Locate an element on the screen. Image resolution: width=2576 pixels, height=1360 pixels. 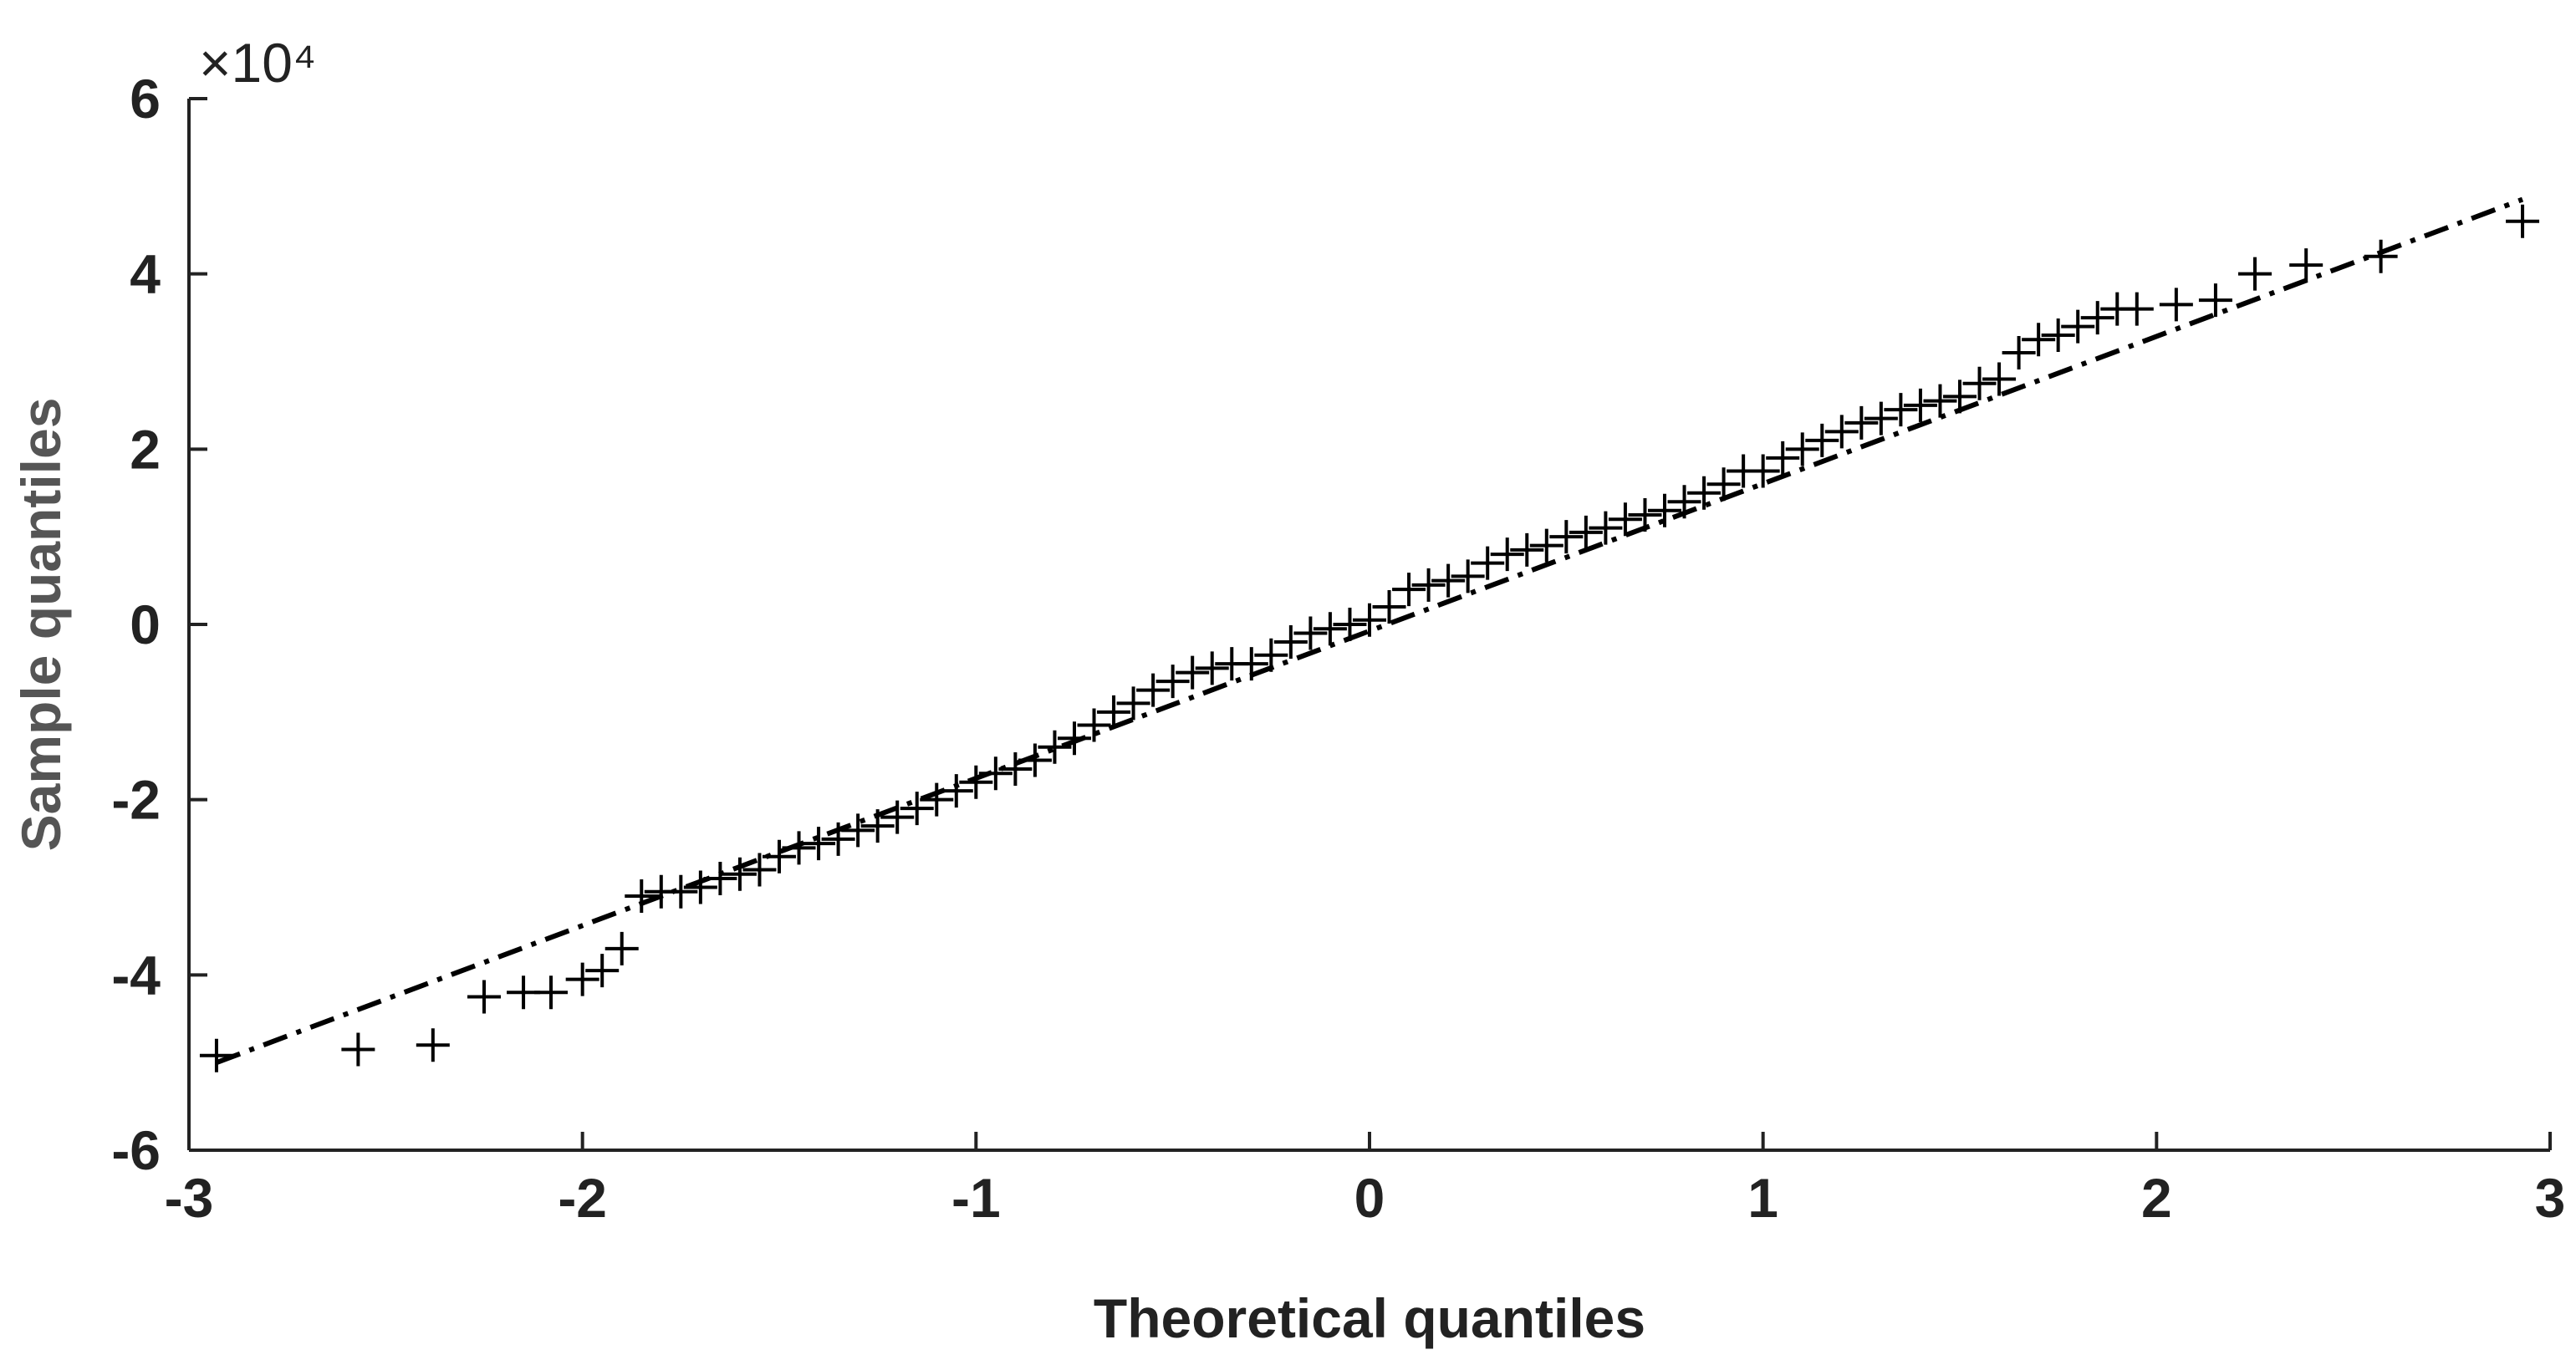
x-tick-label: 0 is located at coordinates (1370, 1198).